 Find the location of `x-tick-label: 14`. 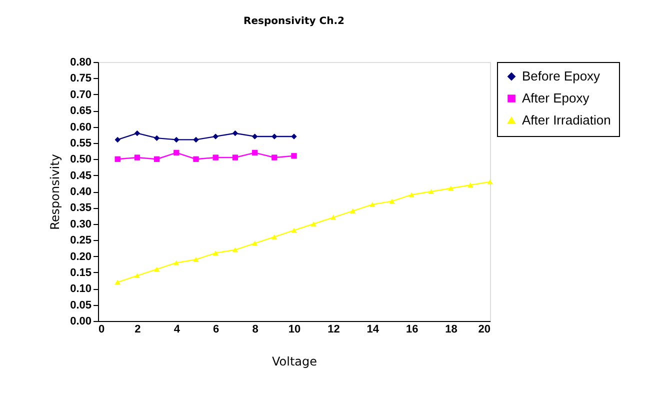

x-tick-label: 14 is located at coordinates (373, 330).